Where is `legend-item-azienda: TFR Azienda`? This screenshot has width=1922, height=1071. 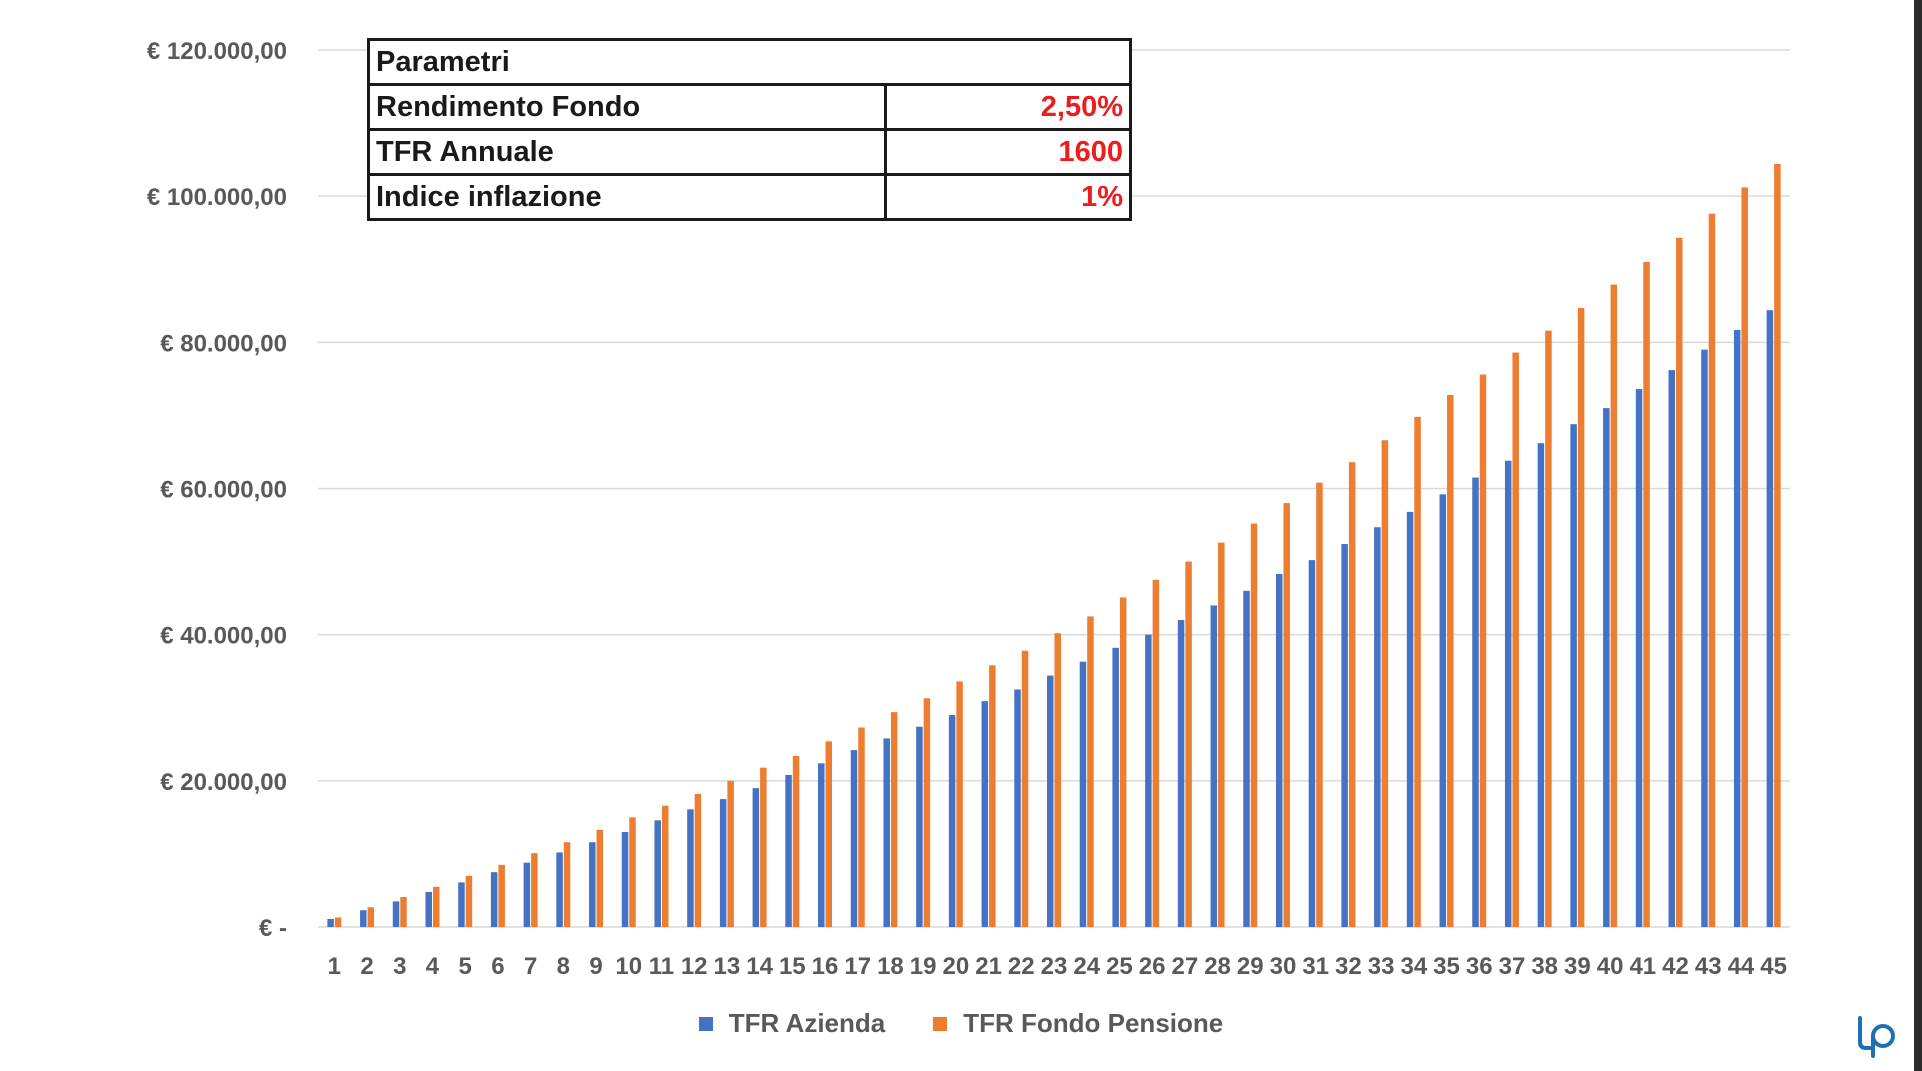 legend-item-azienda: TFR Azienda is located at coordinates (791, 1023).